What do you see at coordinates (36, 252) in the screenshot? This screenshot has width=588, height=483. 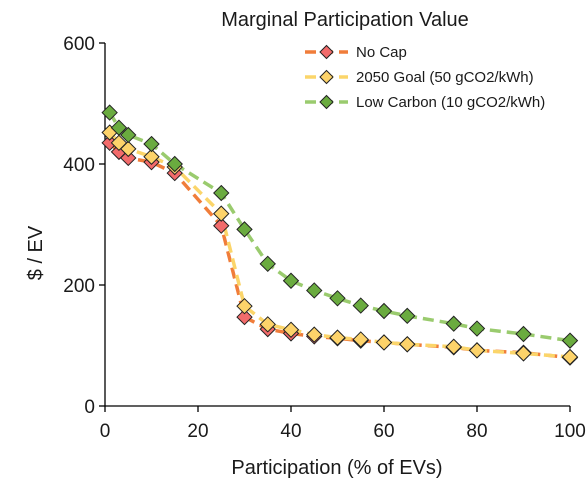 I see `y-axis-title: $ / EV` at bounding box center [36, 252].